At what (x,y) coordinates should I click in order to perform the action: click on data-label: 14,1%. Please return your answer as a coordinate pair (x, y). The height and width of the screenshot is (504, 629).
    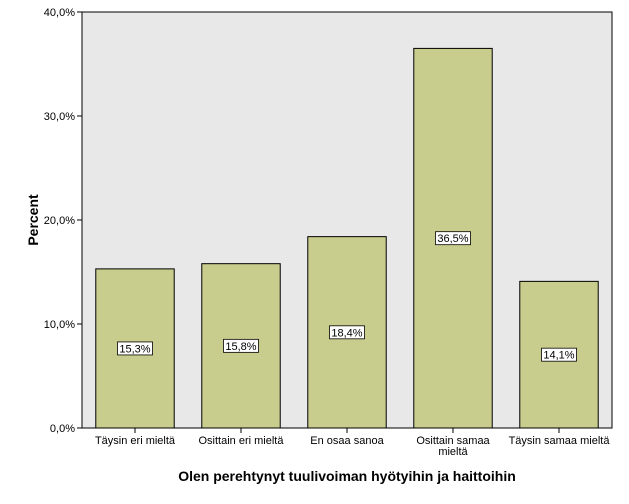
    Looking at the image, I should click on (558, 356).